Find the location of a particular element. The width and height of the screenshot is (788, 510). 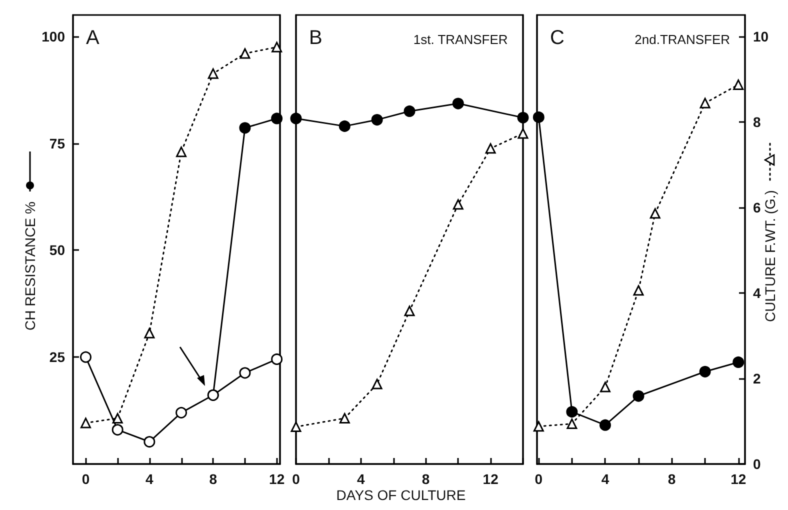

y2-axis-title: CULTURE F.WT. (G.) is located at coordinates (770, 256).